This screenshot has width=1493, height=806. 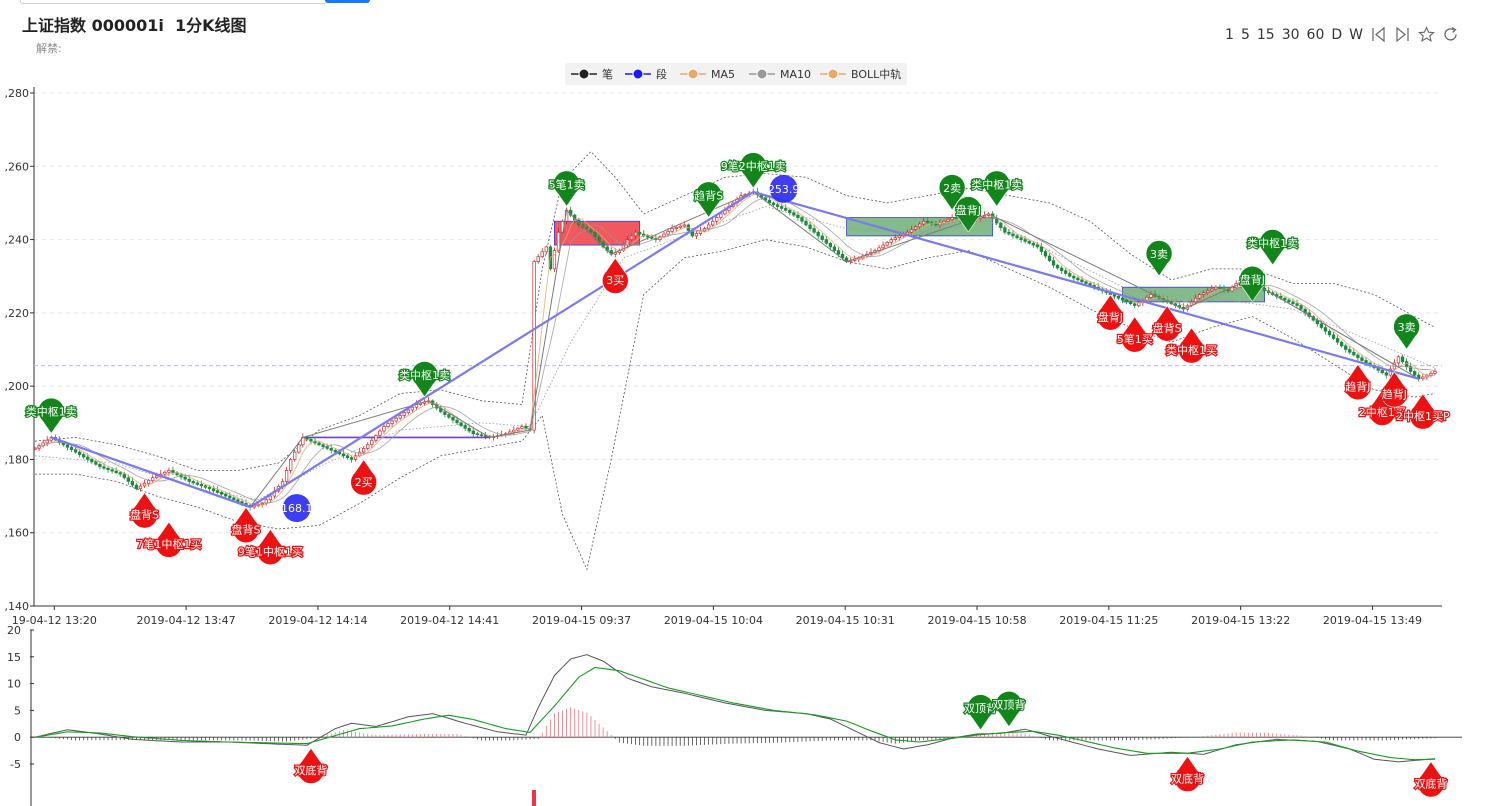 I want to click on macd-y-tick-label: 0, so click(x=17, y=737).